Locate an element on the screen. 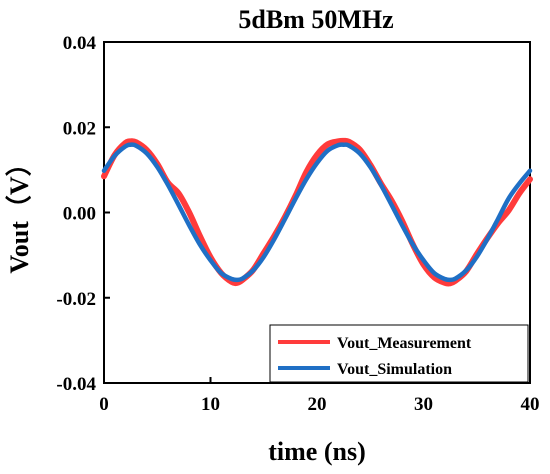  x-tick-label: 20 is located at coordinates (317, 404).